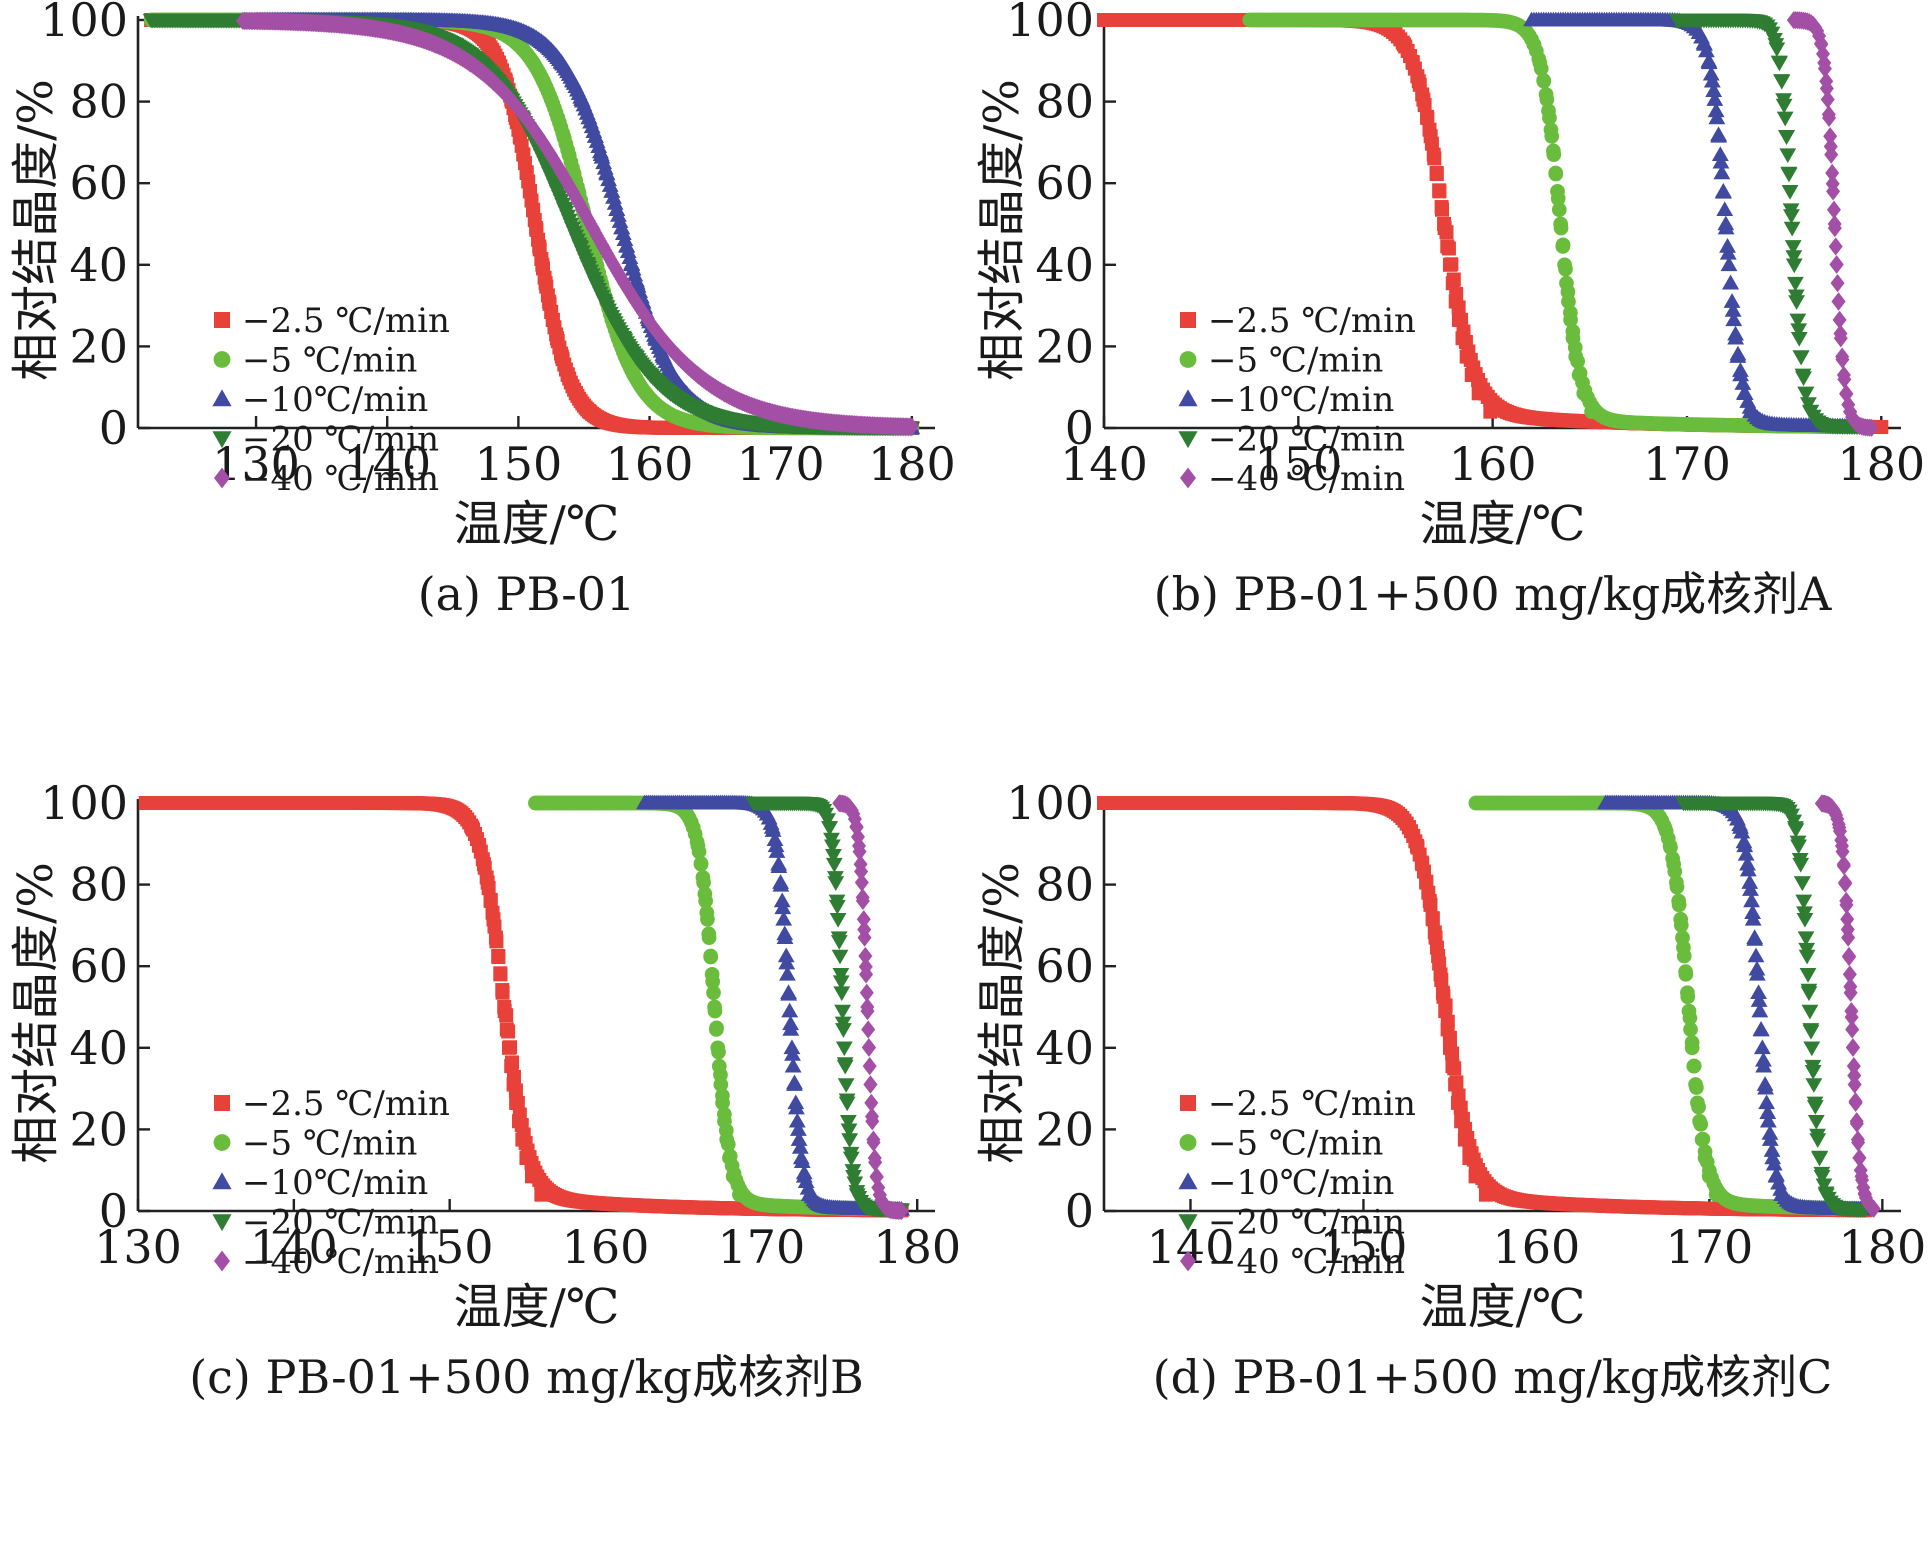  What do you see at coordinates (1295, 361) in the screenshot?
I see `legend-label: −5 ℃/min` at bounding box center [1295, 361].